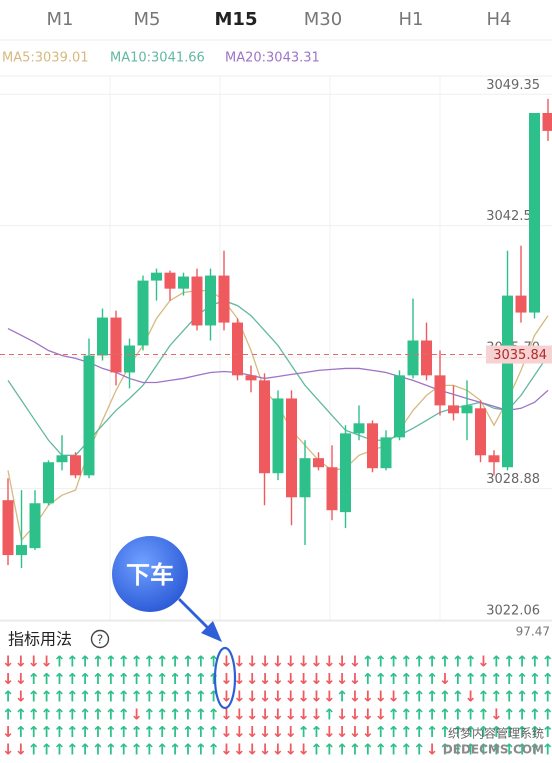 The height and width of the screenshot is (763, 552). Describe the element at coordinates (147, 19) in the screenshot. I see `tab: M5` at that location.